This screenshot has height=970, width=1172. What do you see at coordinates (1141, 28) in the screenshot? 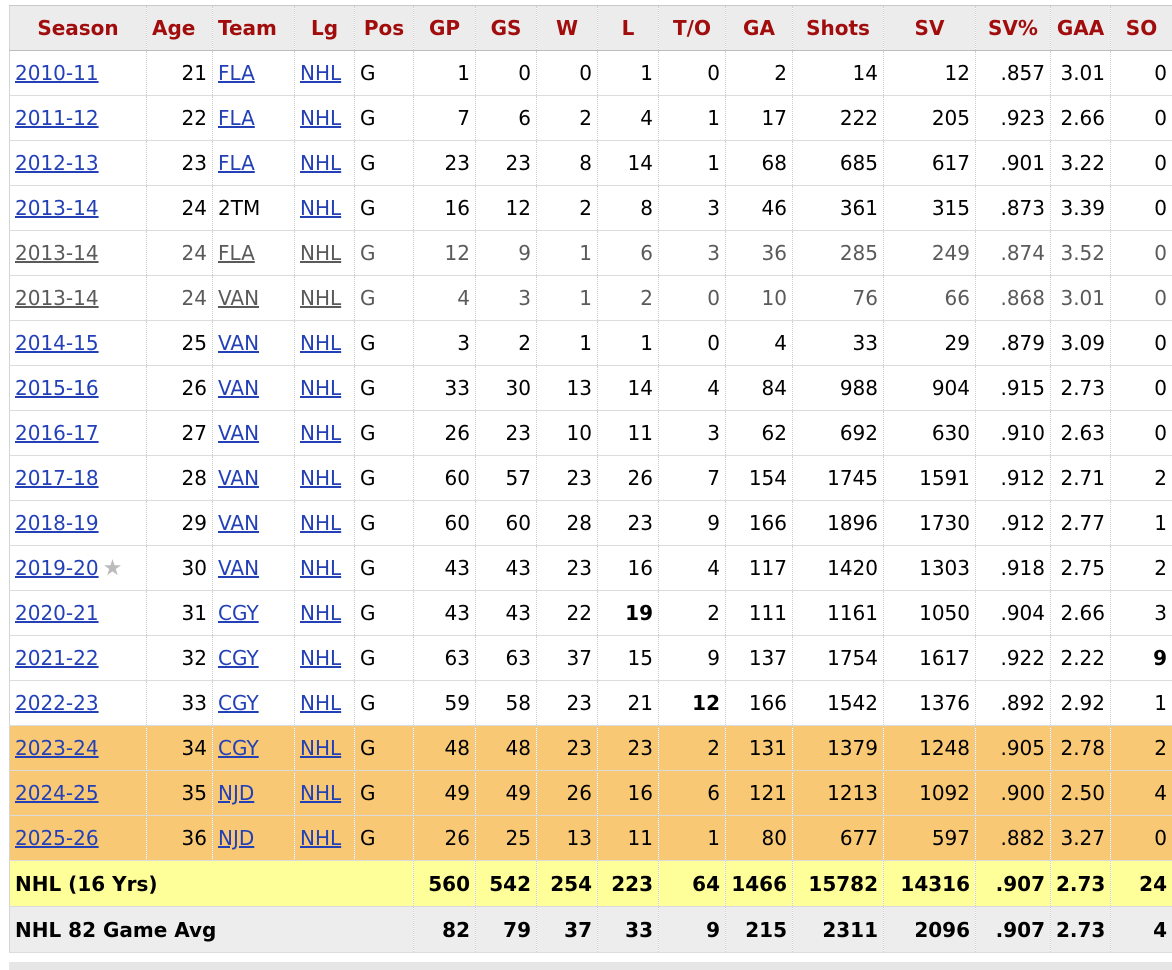
I see `col-header-so: SO` at bounding box center [1141, 28].